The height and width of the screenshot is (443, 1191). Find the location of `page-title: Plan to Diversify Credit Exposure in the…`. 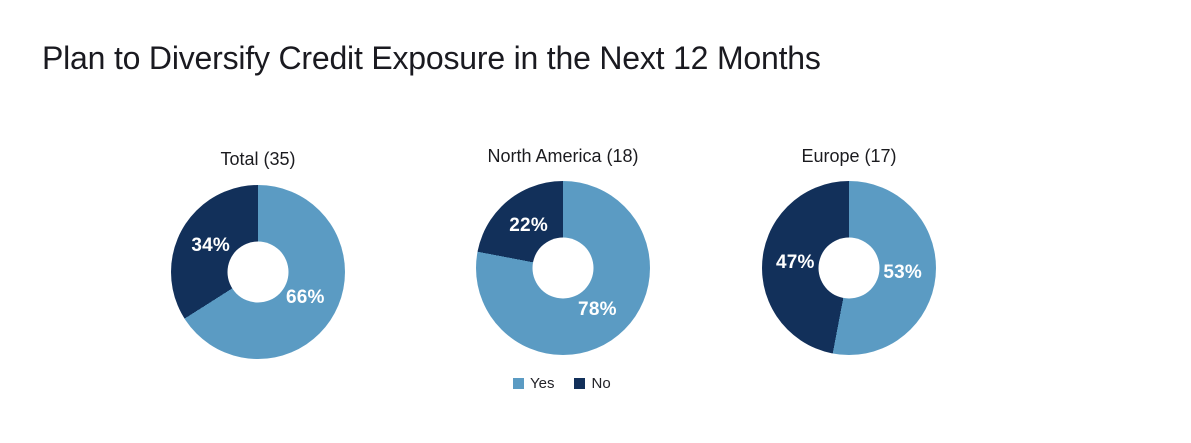

page-title: Plan to Diversify Credit Exposure in the… is located at coordinates (431, 58).